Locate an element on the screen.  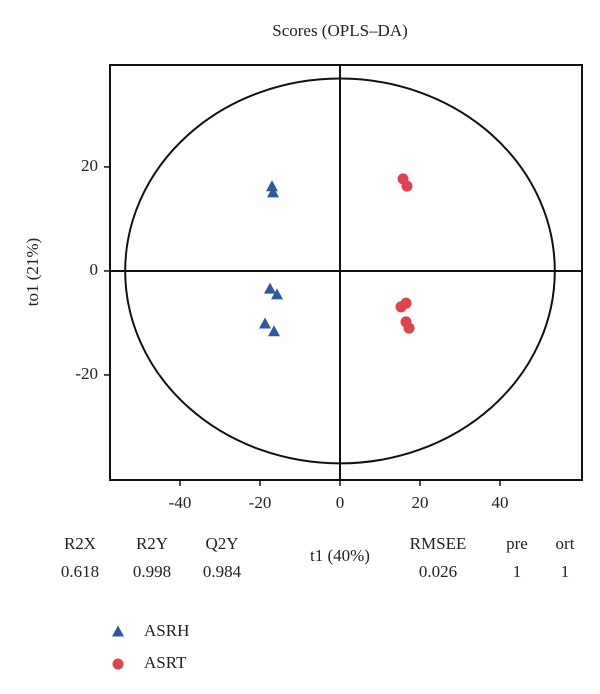
stat-value: 0.026 is located at coordinates (438, 571).